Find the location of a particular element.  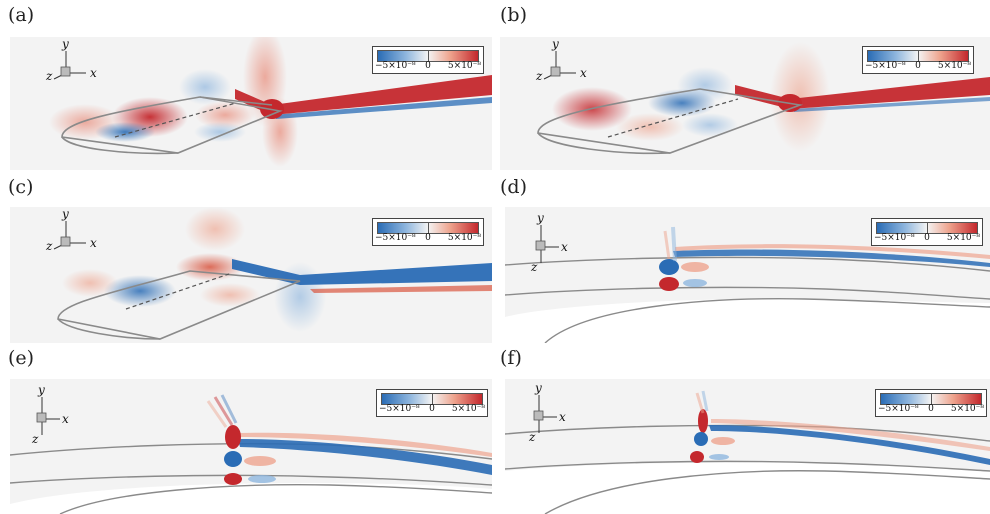

field-plot-b is located at coordinates (763, 98).